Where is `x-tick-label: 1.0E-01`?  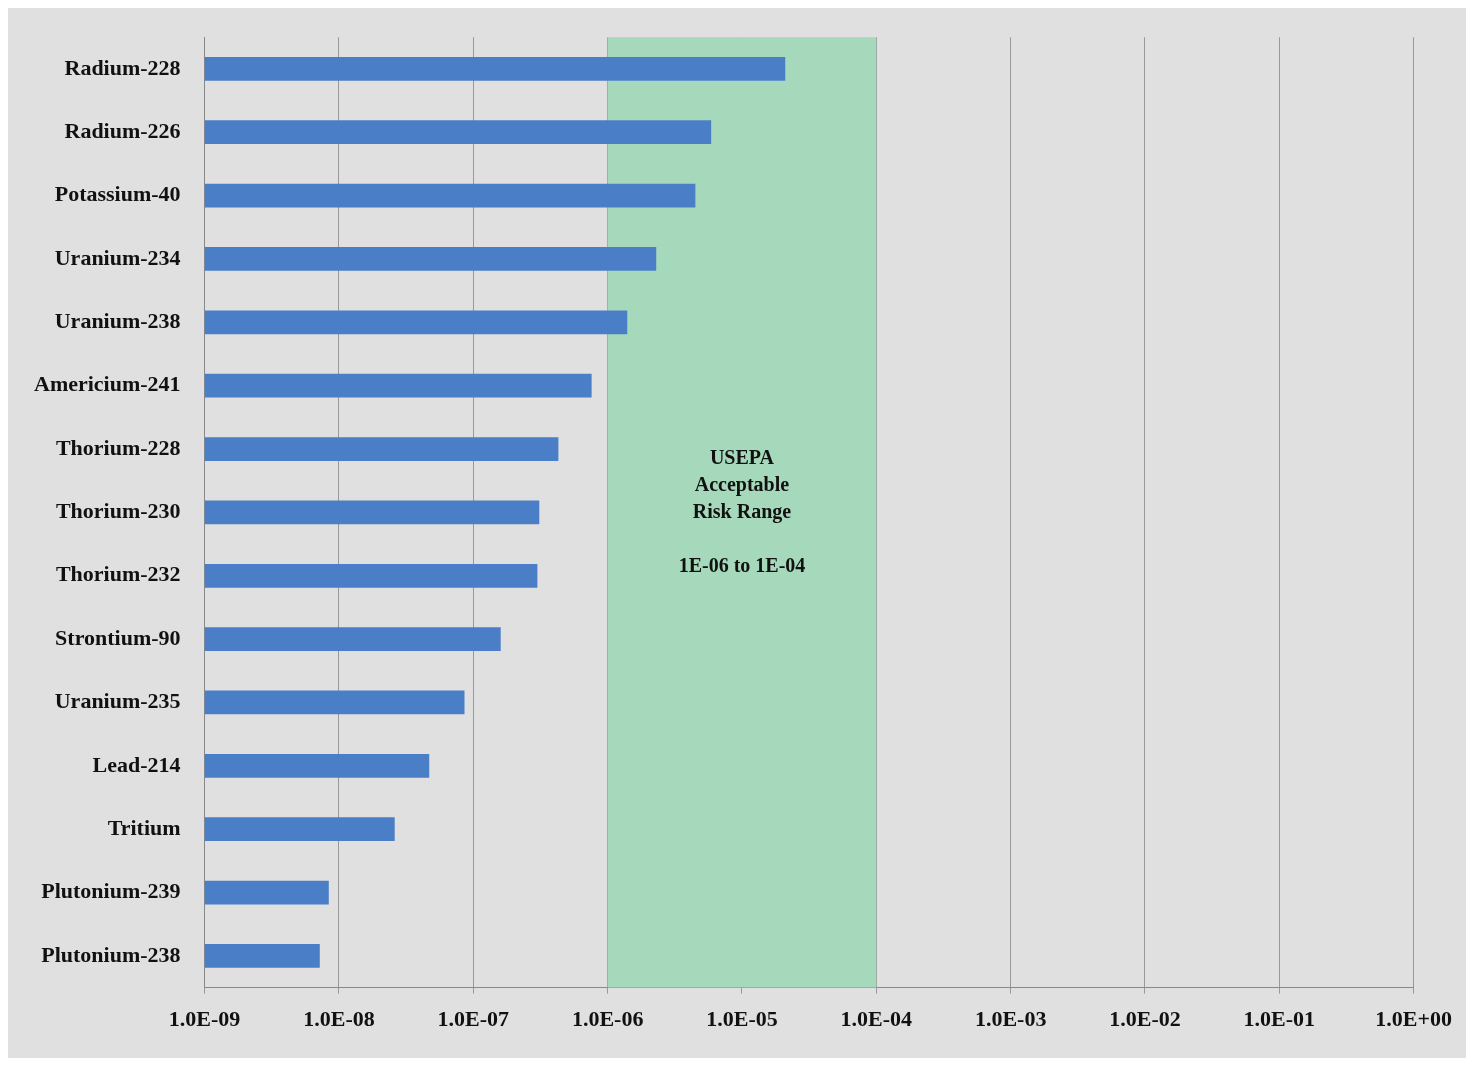 x-tick-label: 1.0E-01 is located at coordinates (1279, 1019).